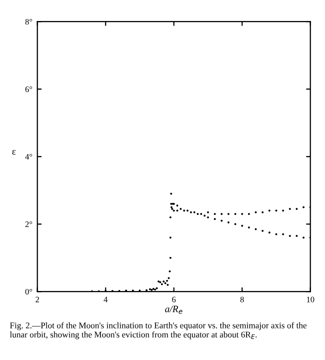 The width and height of the screenshot is (325, 360). I want to click on x-tick-label: 8, so click(242, 299).